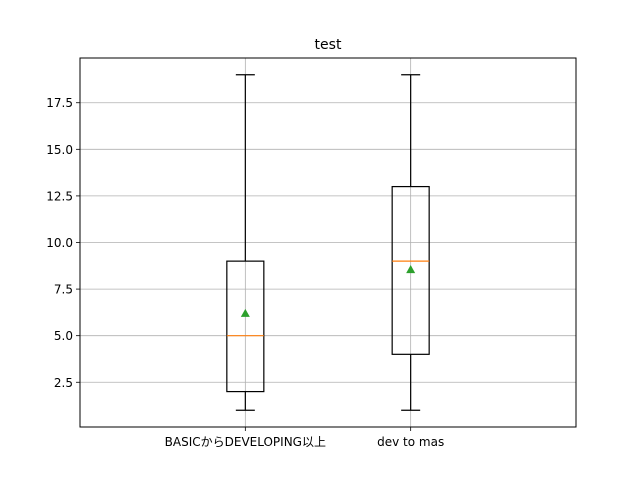  Describe the element at coordinates (59, 150) in the screenshot. I see `y-tick-label: 15.0` at that location.